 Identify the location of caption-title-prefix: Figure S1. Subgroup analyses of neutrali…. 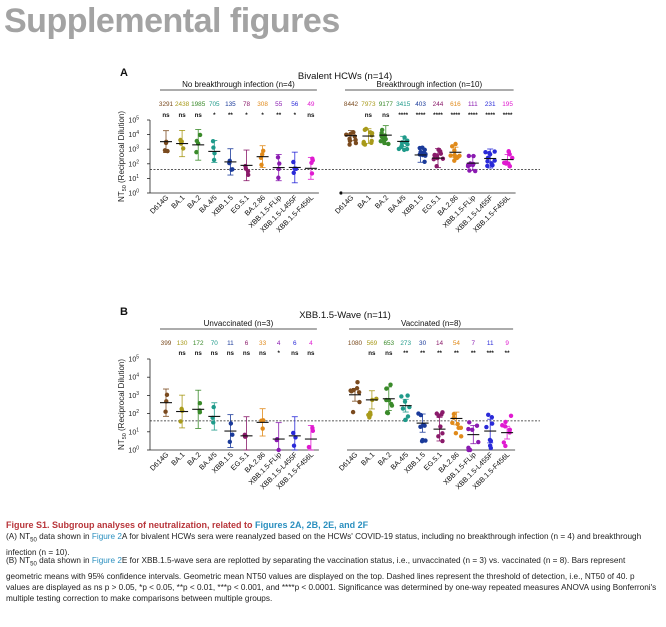
(131, 525).